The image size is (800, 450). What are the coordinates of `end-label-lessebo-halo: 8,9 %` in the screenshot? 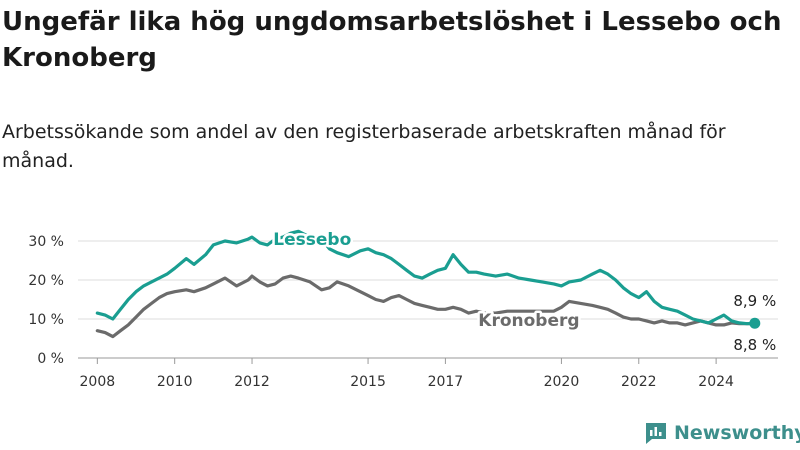 It's located at (754, 301).